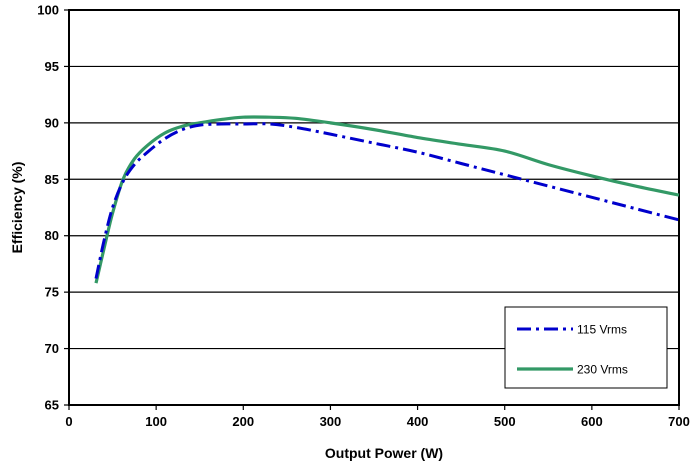  I want to click on x-axis-ticks: 0 100 200 300 400 500 600 700, so click(377, 417).